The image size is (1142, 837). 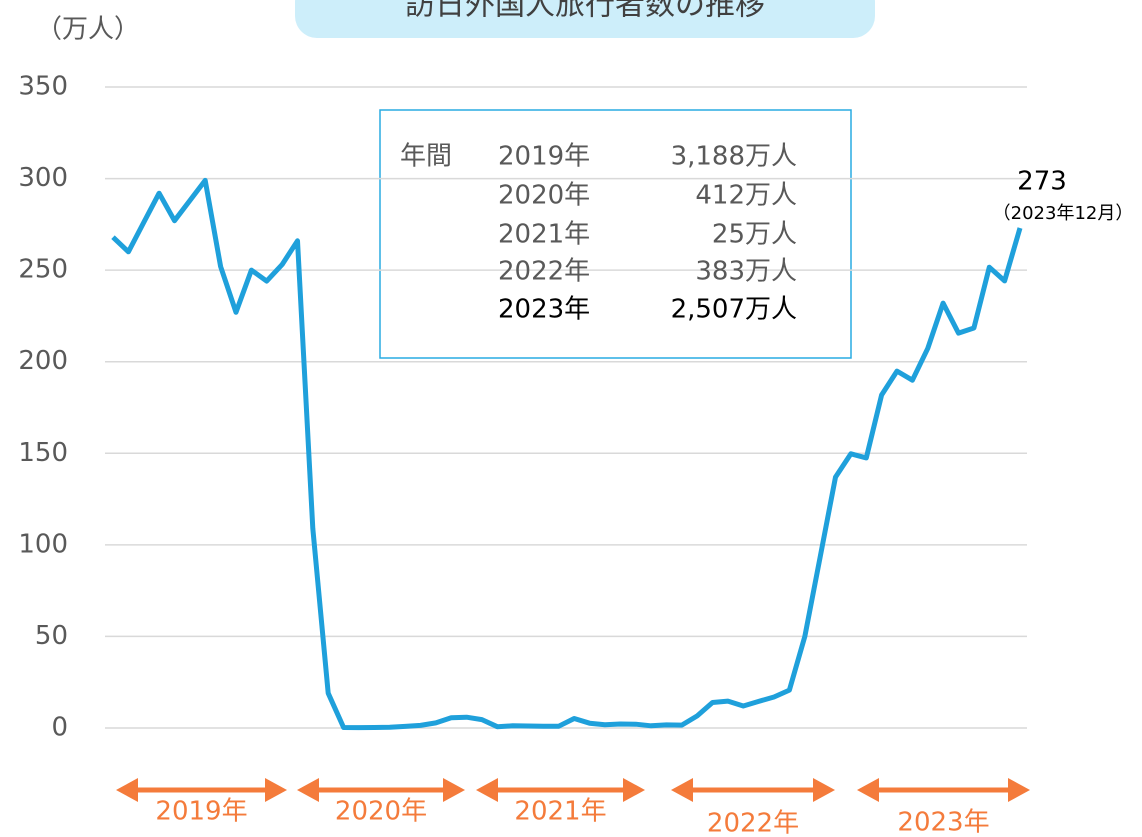 What do you see at coordinates (544, 157) in the screenshot?
I see `annual-year: 2019年` at bounding box center [544, 157].